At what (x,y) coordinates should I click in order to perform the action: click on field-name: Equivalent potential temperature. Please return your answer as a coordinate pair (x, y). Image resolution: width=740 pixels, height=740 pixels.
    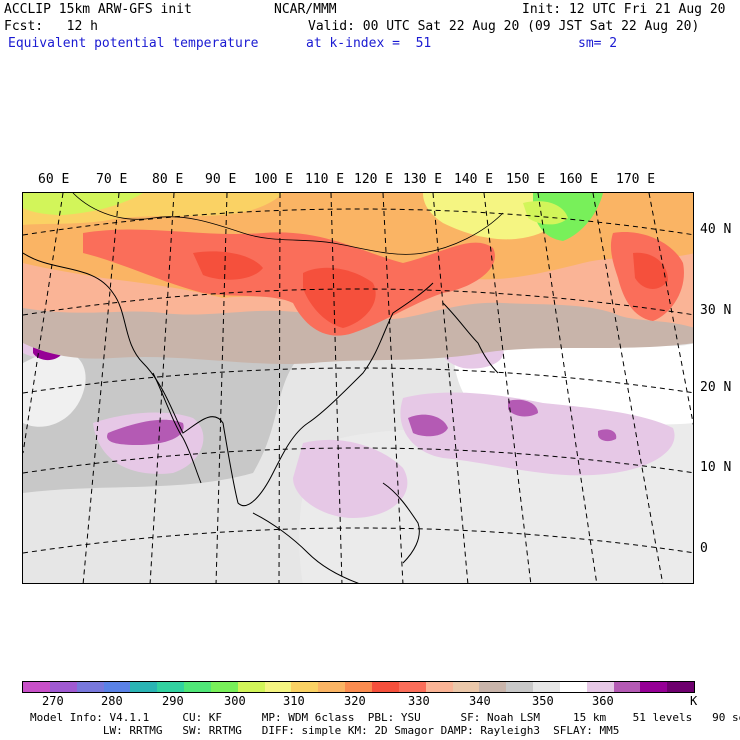
    Looking at the image, I should click on (133, 43).